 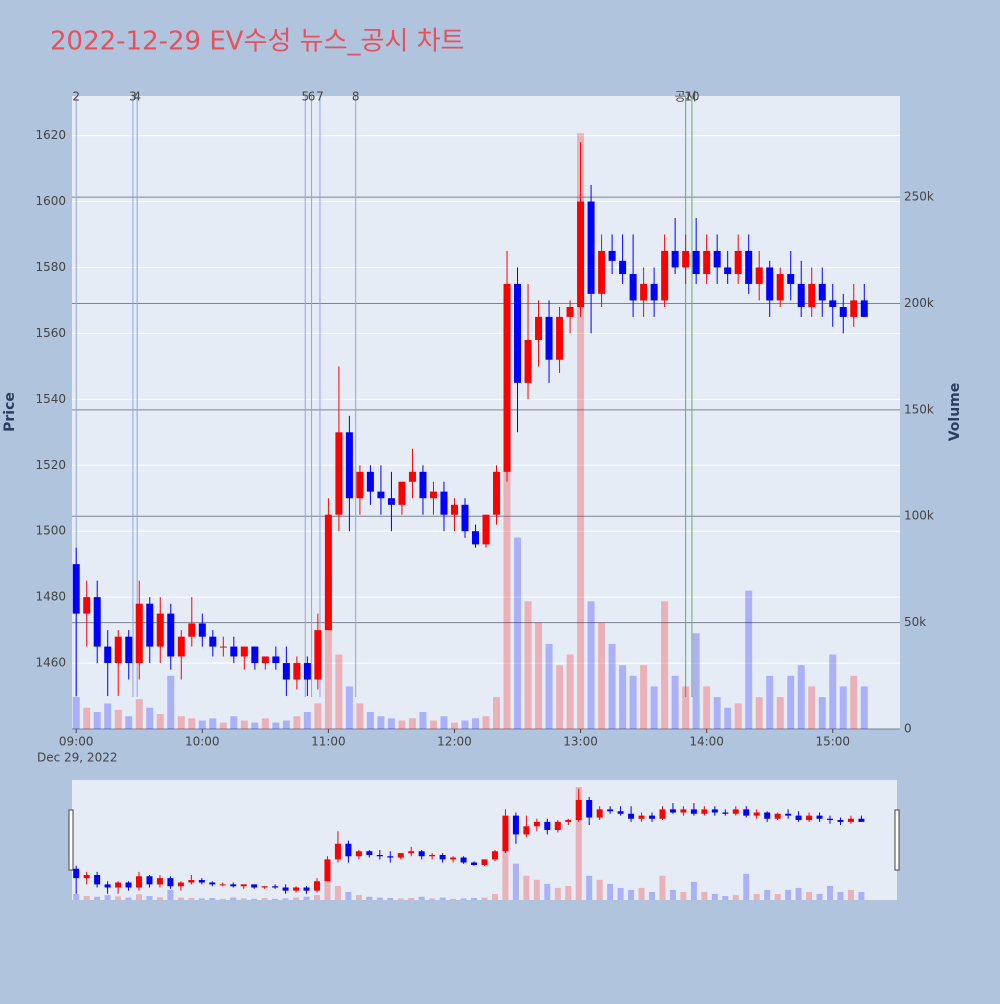 I want to click on range-slider, so click(x=484, y=840).